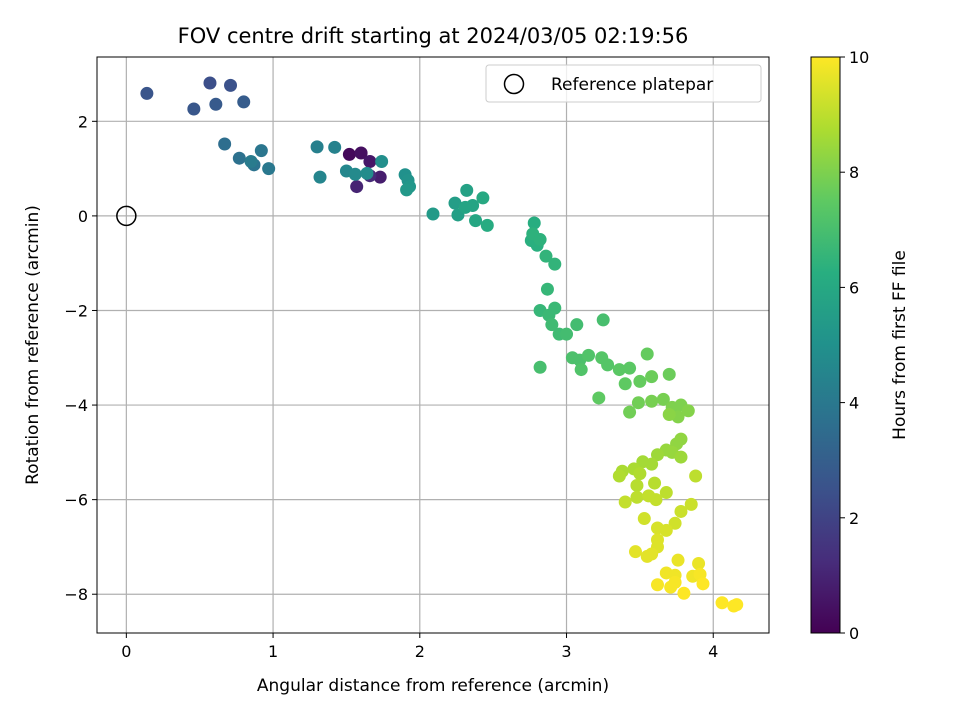 Image resolution: width=960 pixels, height=720 pixels. Describe the element at coordinates (420, 651) in the screenshot. I see `x-tick-label: 2` at that location.